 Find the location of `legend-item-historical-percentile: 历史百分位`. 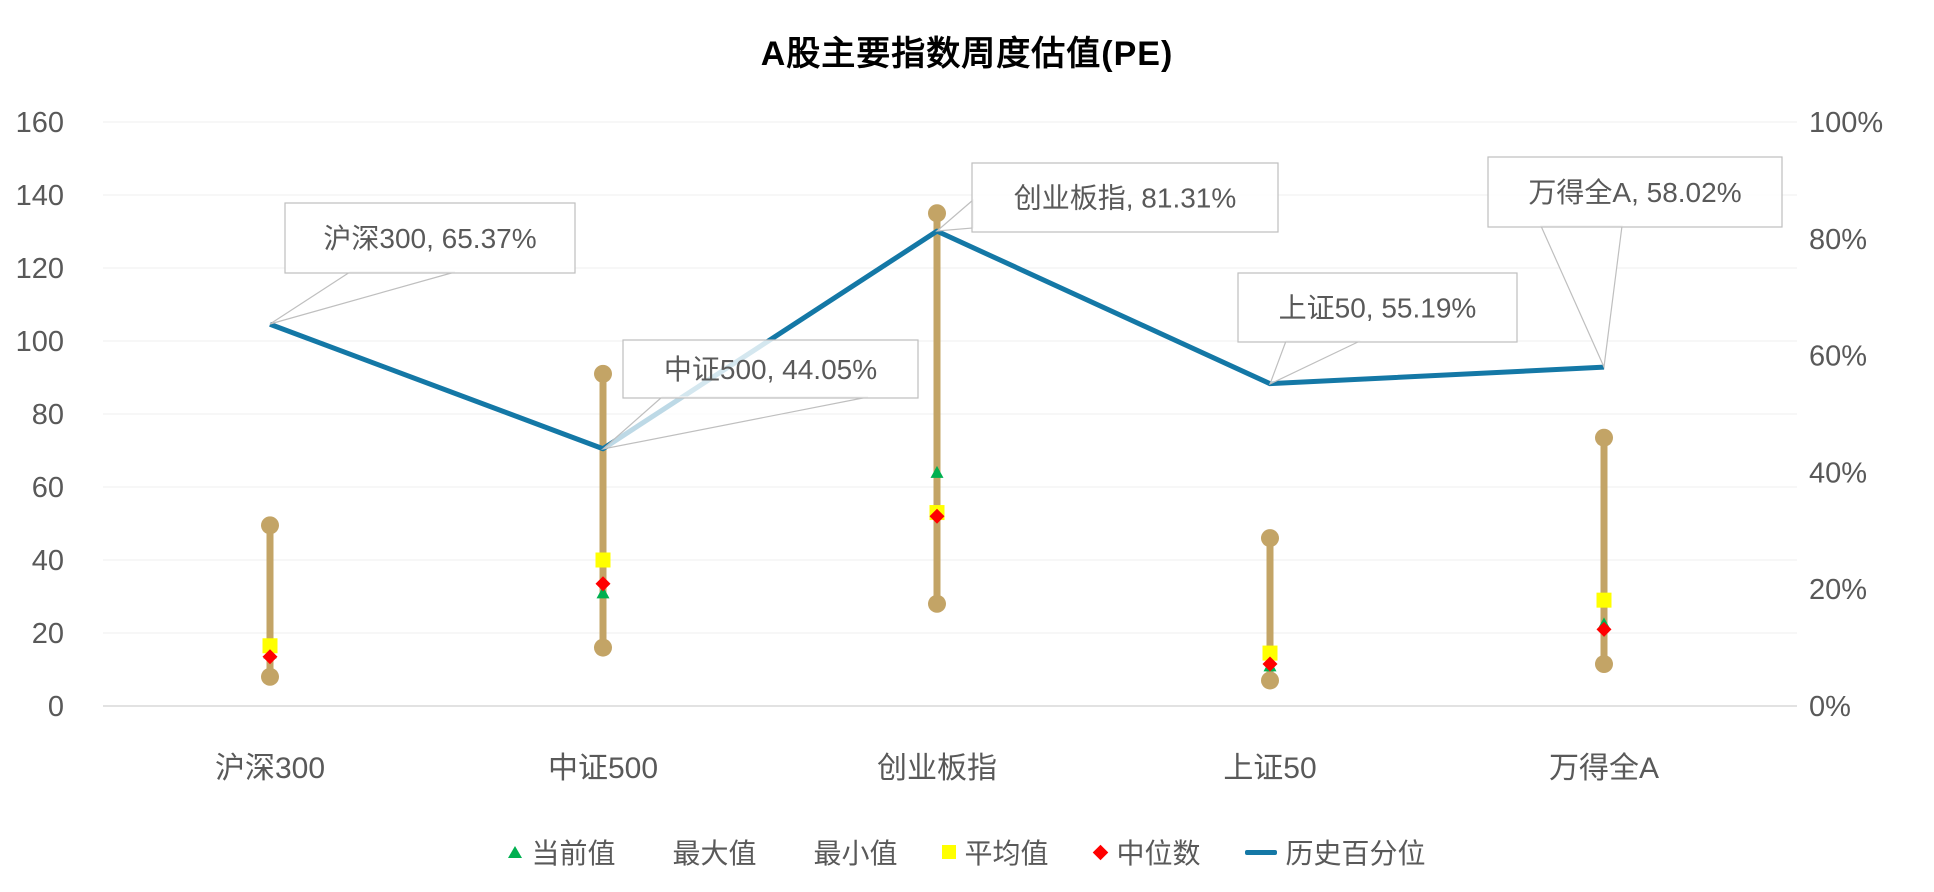

legend-item-historical-percentile: 历史百分位 is located at coordinates (1335, 852).